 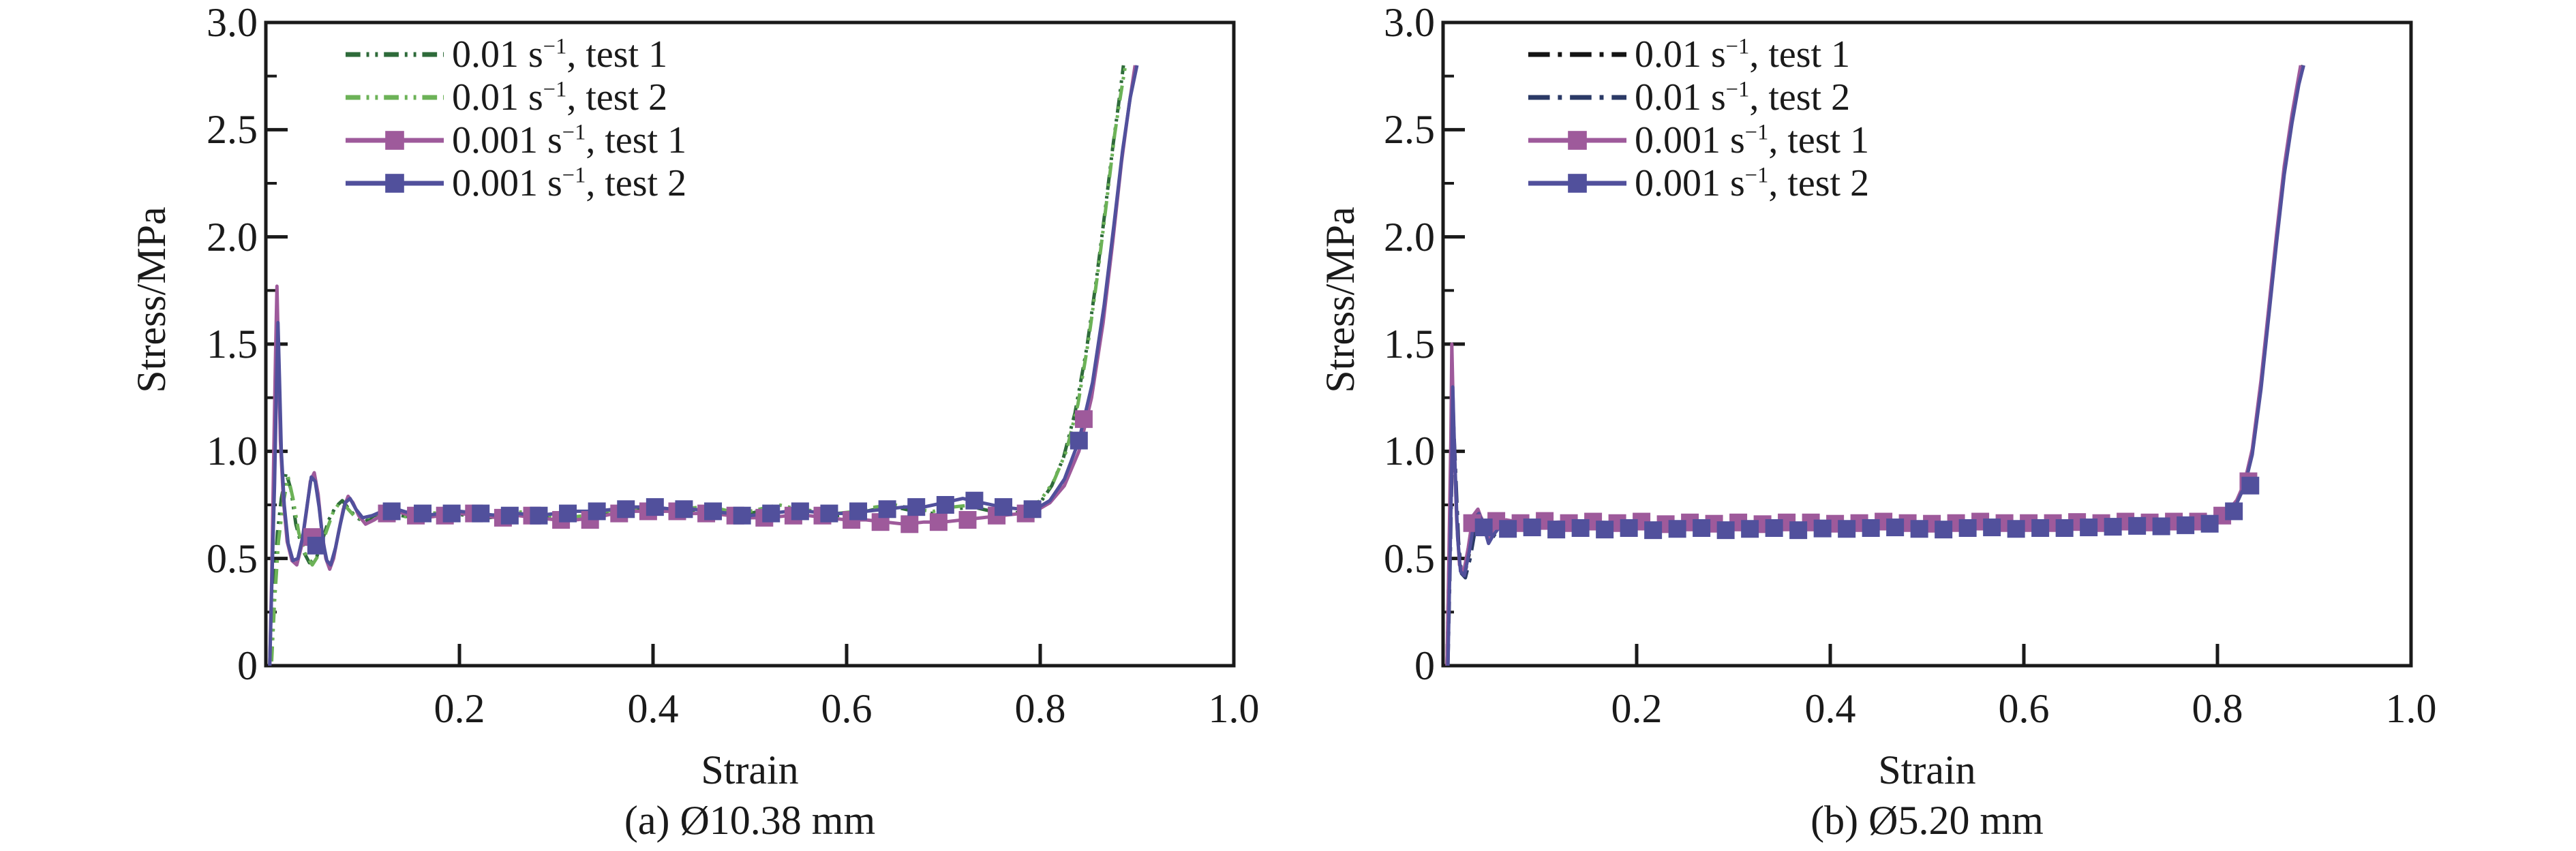 What do you see at coordinates (1040, 708) in the screenshot?
I see `x-tick-label: 0.8` at bounding box center [1040, 708].